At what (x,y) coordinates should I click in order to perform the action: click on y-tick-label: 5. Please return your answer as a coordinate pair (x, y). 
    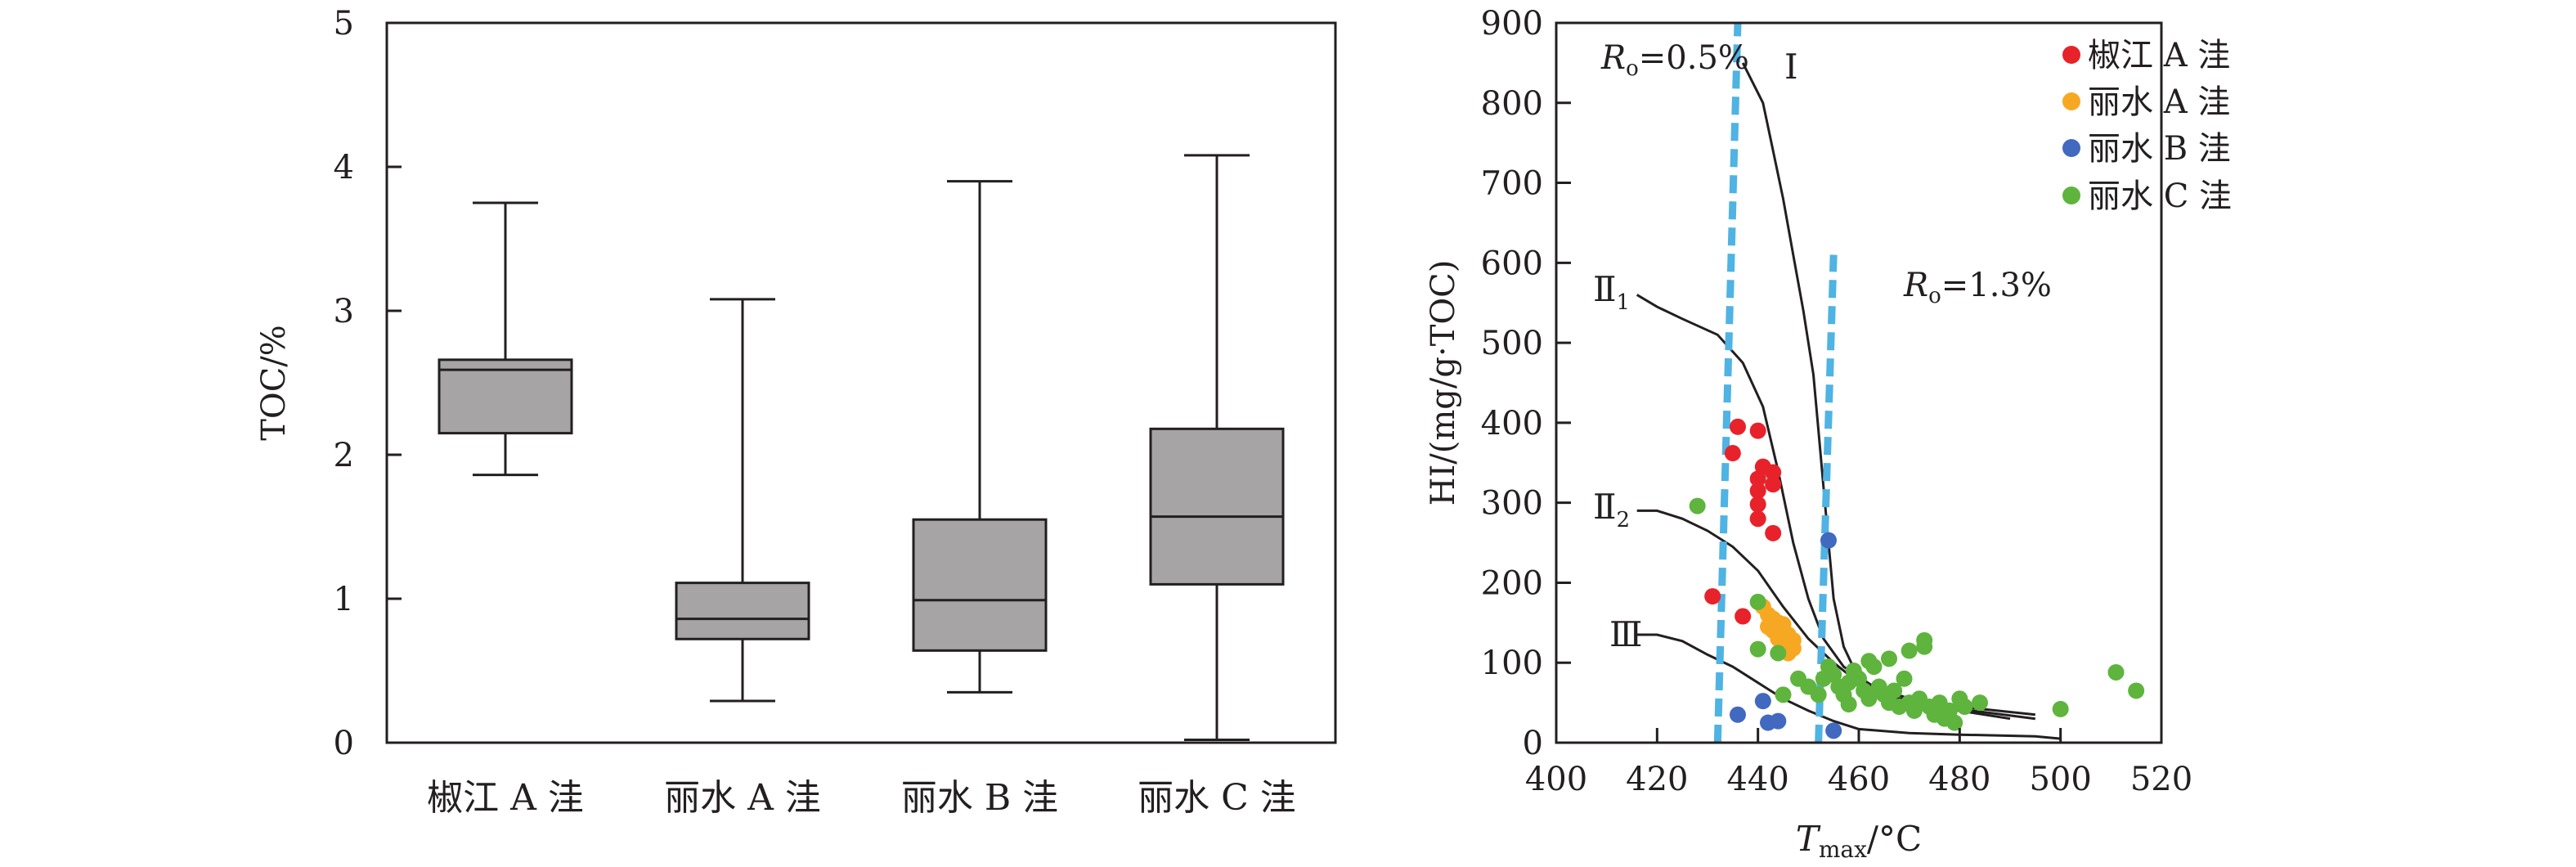
    Looking at the image, I should click on (344, 24).